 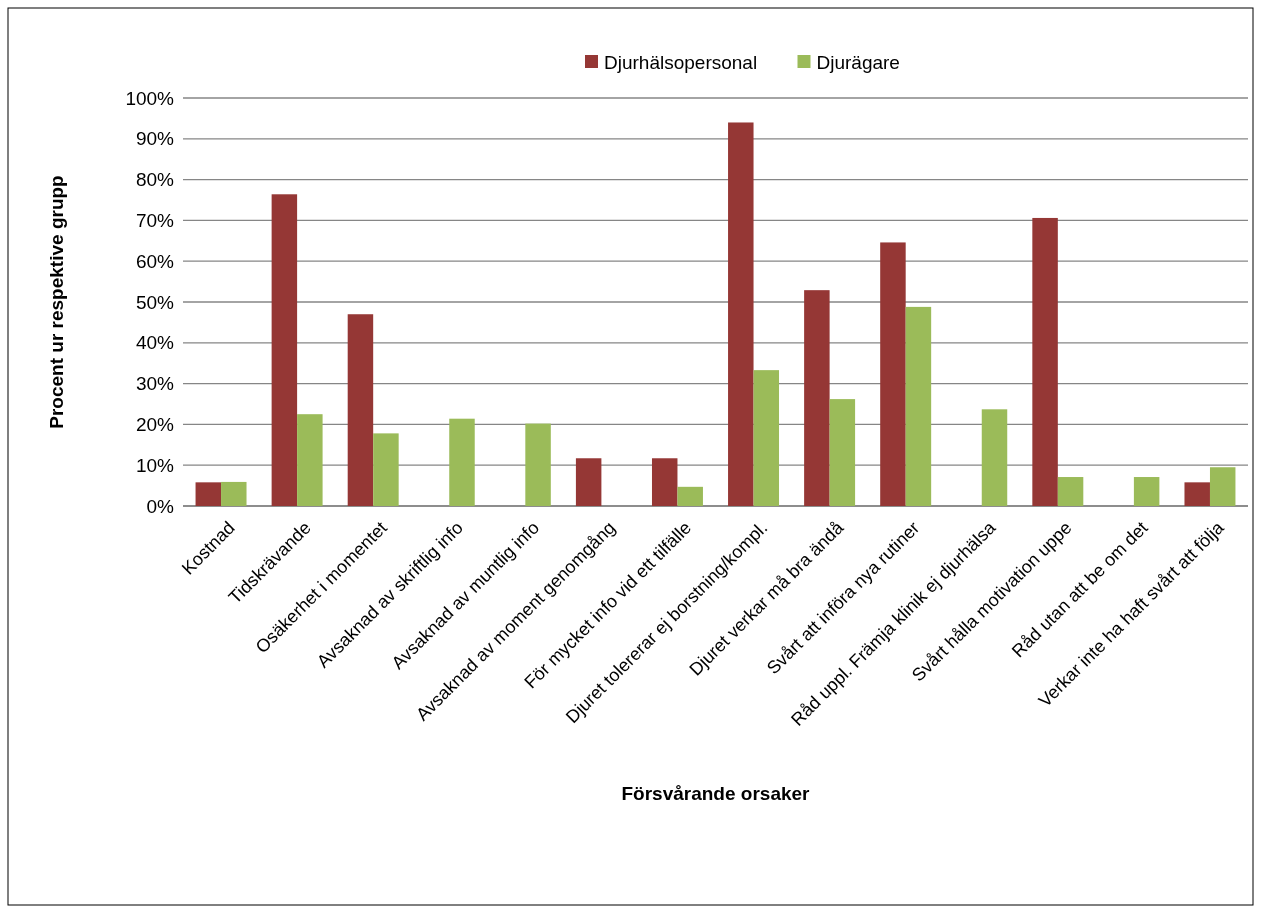 What do you see at coordinates (681, 62) in the screenshot?
I see `legend-label: Djurhälsopersonal` at bounding box center [681, 62].